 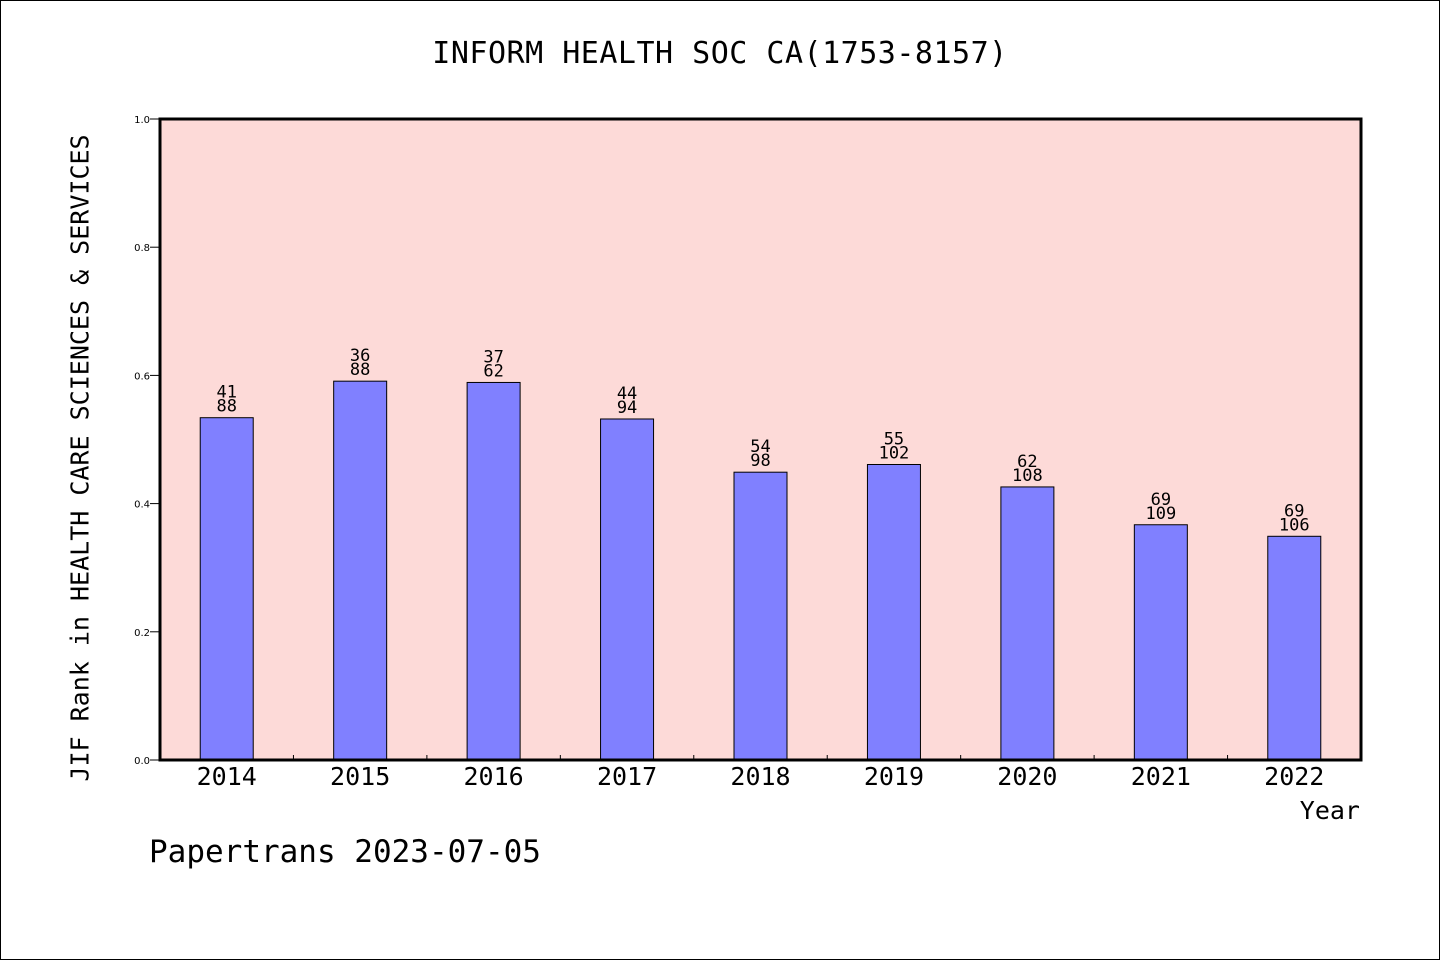 What do you see at coordinates (142, 761) in the screenshot?
I see `y-tick-label: 0.0` at bounding box center [142, 761].